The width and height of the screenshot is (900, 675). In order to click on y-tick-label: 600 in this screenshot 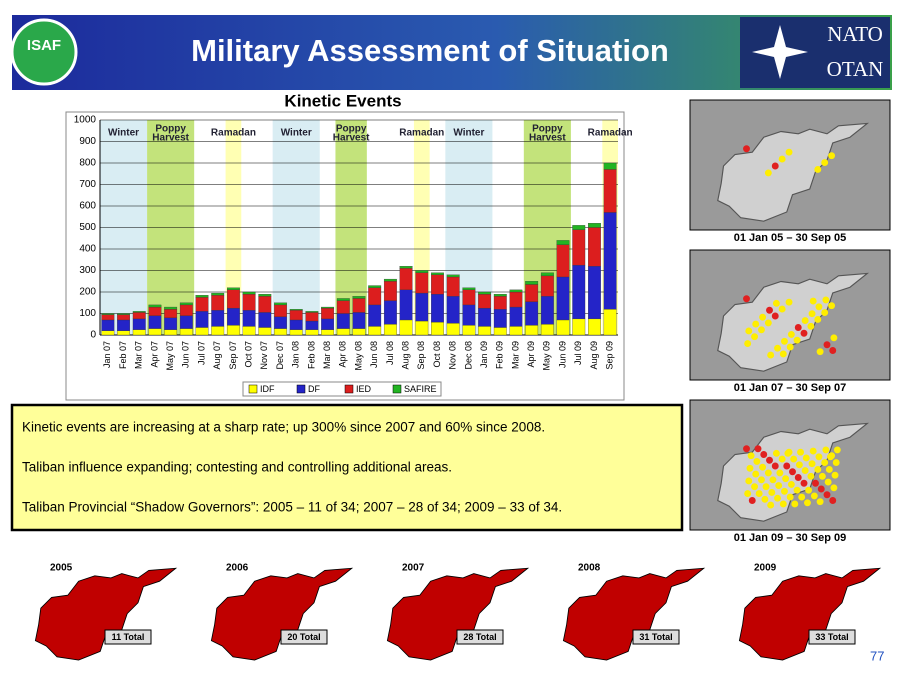, I will do `click(87, 206)`.